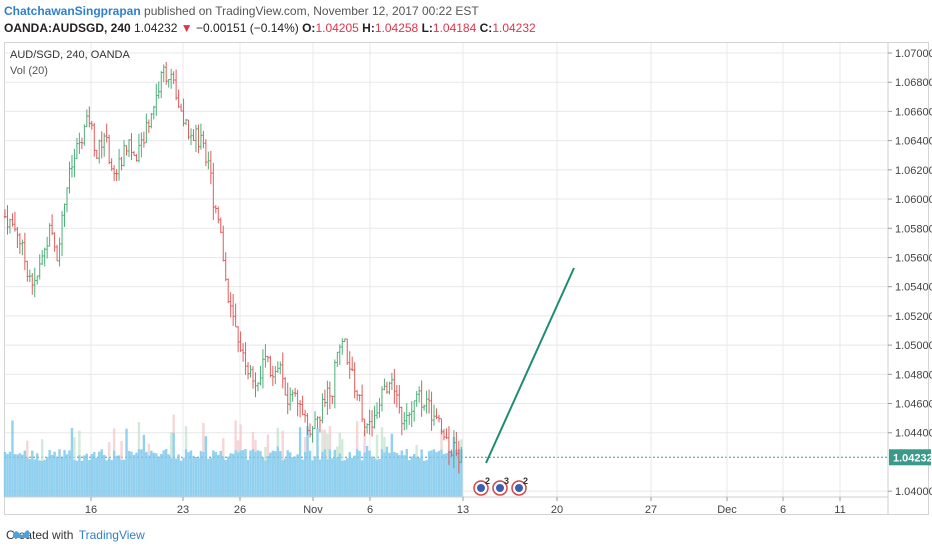 Image resolution: width=932 pixels, height=550 pixels. What do you see at coordinates (72, 11) in the screenshot?
I see `author-link: ChatchawanSingprapan` at bounding box center [72, 11].